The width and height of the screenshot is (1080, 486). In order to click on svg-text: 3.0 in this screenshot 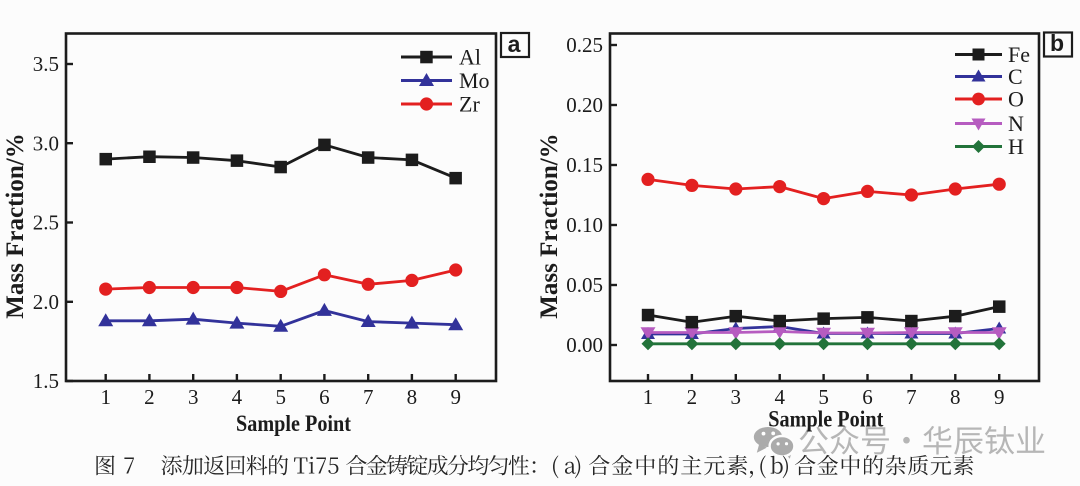, I will do `click(46, 143)`.